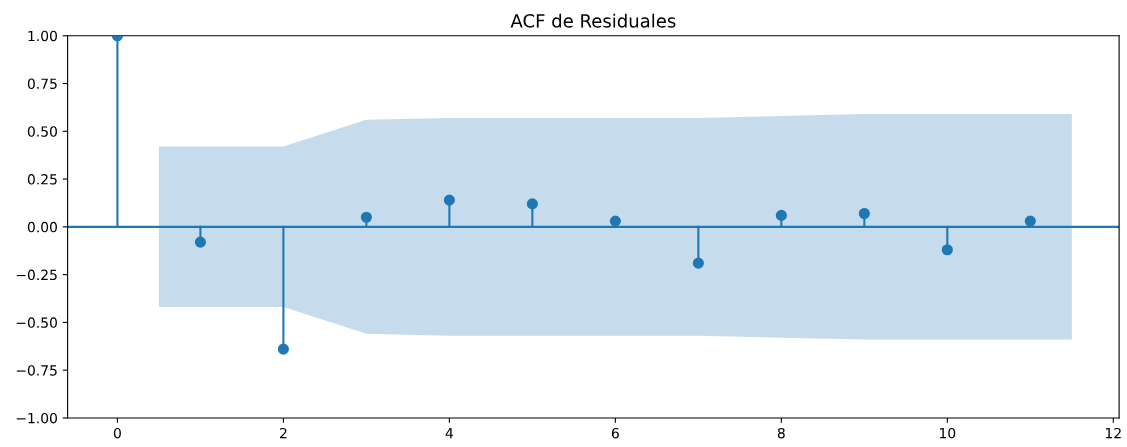 The width and height of the screenshot is (1127, 447). Describe the element at coordinates (36, 370) in the screenshot. I see `y-tick-label: −0.75` at that location.